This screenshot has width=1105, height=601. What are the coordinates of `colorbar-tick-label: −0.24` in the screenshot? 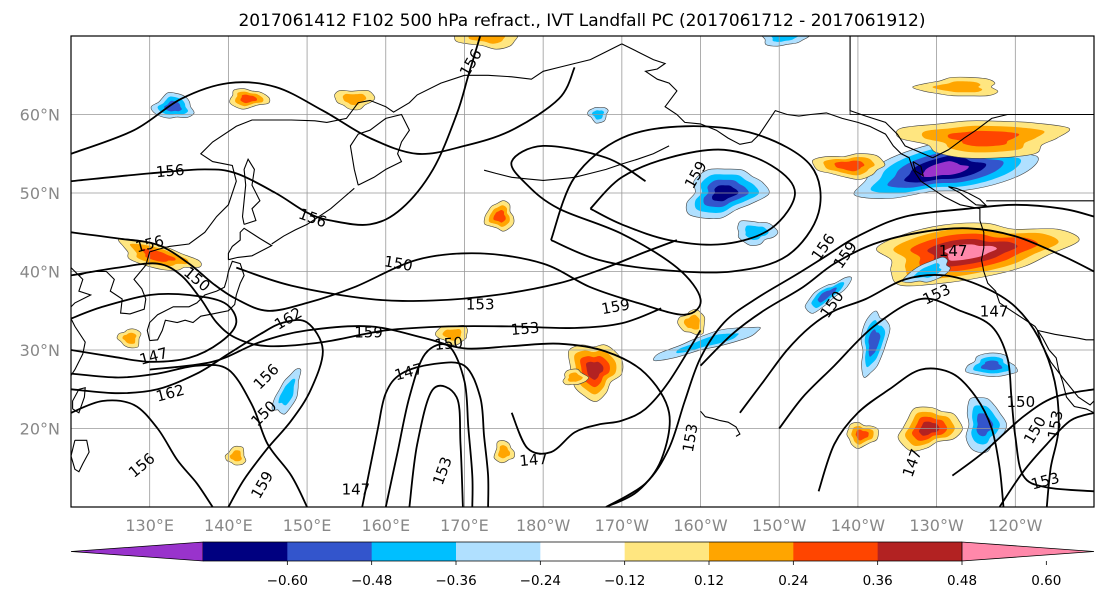 It's located at (540, 581).